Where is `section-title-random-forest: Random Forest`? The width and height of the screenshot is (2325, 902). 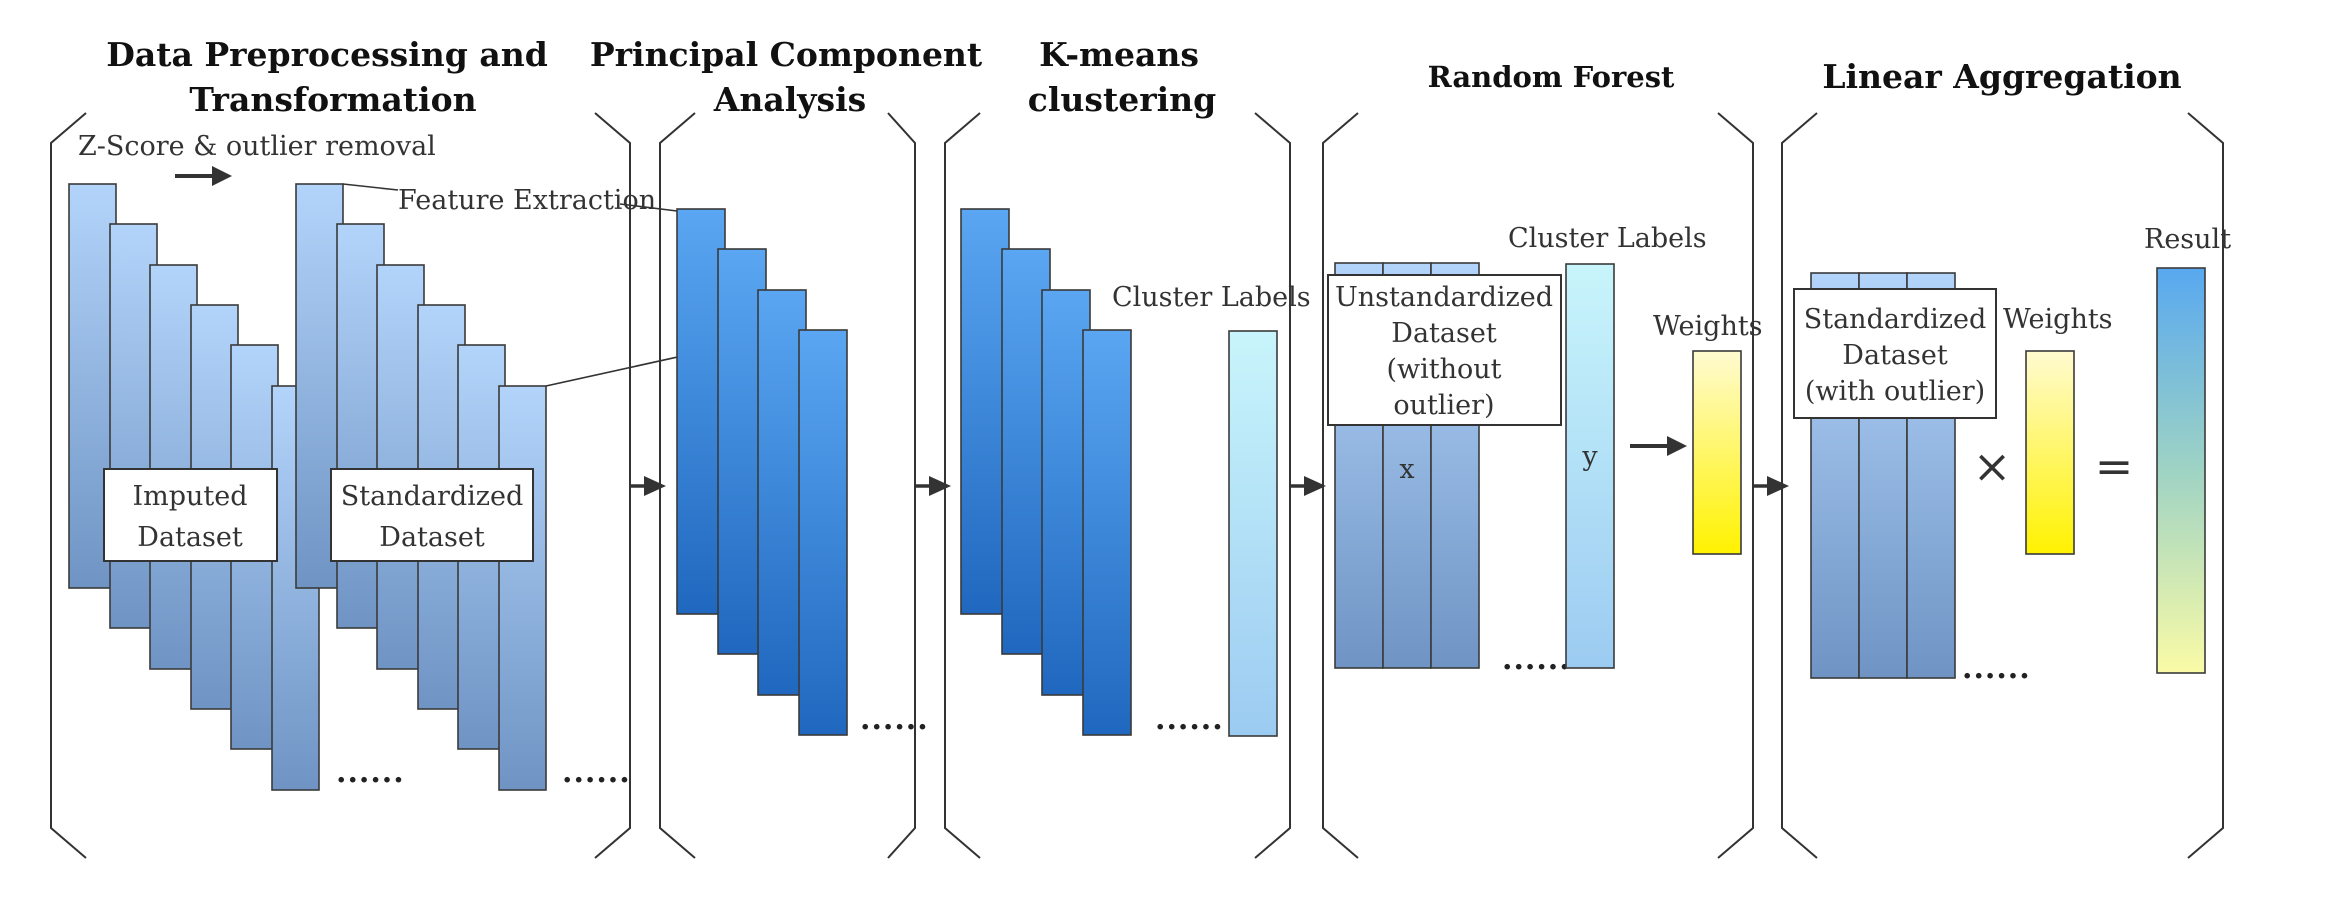
section-title-random-forest: Random Forest is located at coordinates (1551, 77).